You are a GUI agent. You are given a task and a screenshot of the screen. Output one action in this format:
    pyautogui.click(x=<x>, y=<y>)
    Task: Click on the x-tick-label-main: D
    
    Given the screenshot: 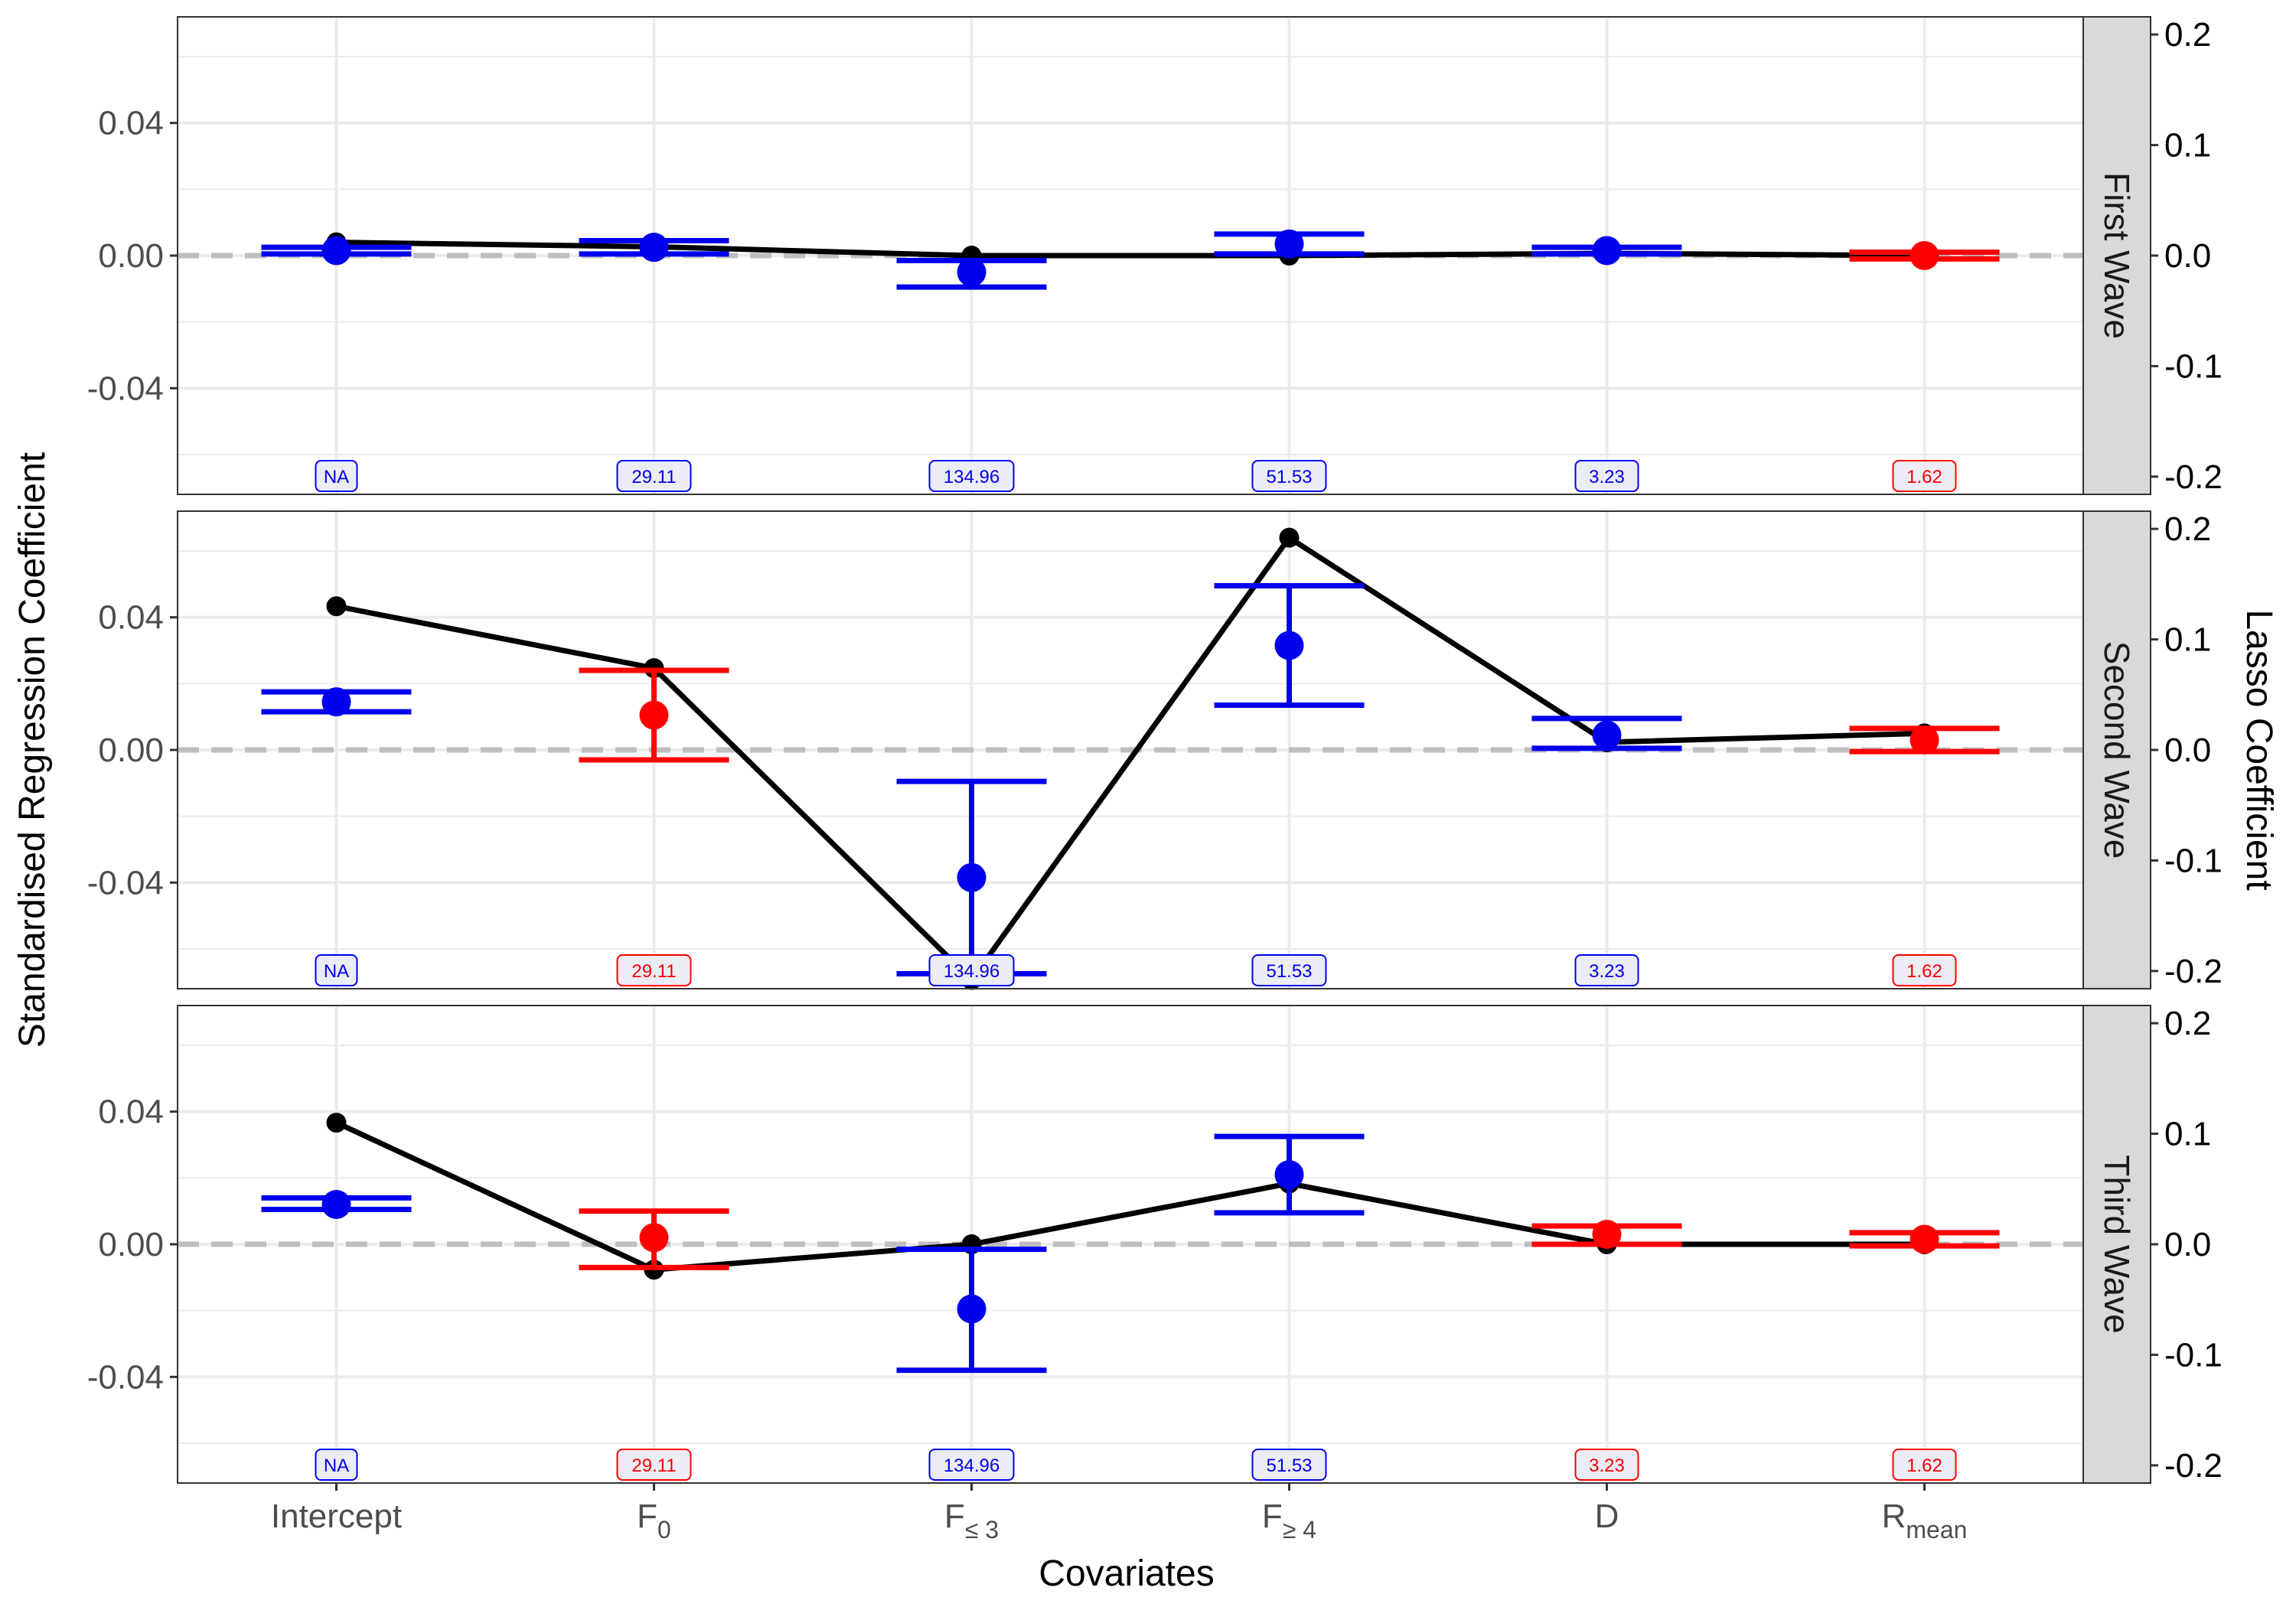 What is the action you would take?
    pyautogui.click(x=1607, y=1516)
    